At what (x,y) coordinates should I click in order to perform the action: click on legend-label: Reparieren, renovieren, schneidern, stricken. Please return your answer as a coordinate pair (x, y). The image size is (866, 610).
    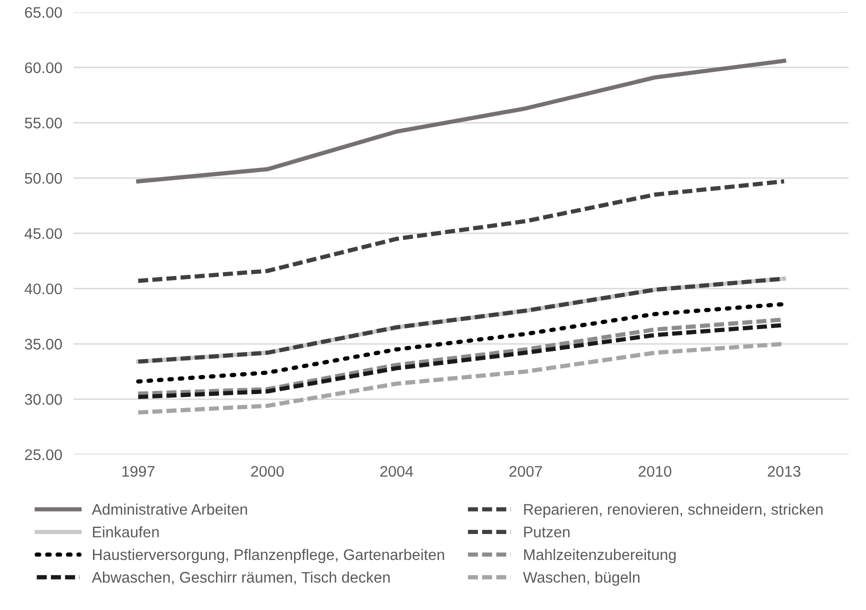
    Looking at the image, I should click on (673, 511).